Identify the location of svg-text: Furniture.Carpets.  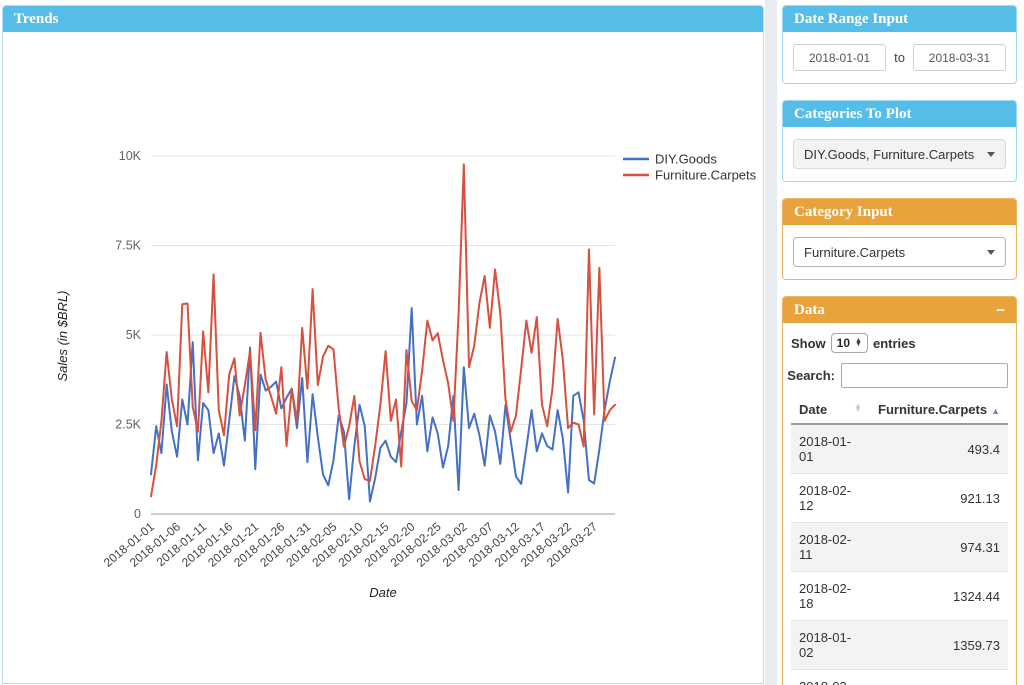
(706, 175).